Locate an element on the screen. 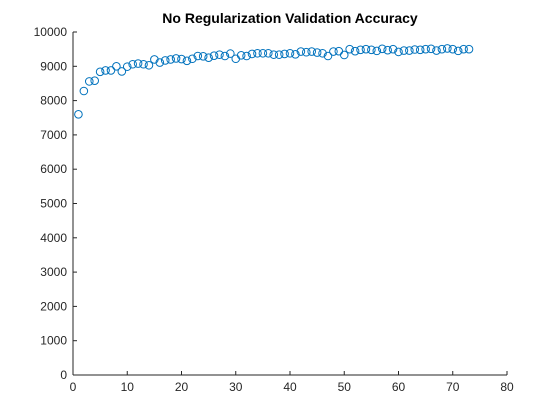 The width and height of the screenshot is (560, 420). y-tick-label: 9000 is located at coordinates (53, 66).